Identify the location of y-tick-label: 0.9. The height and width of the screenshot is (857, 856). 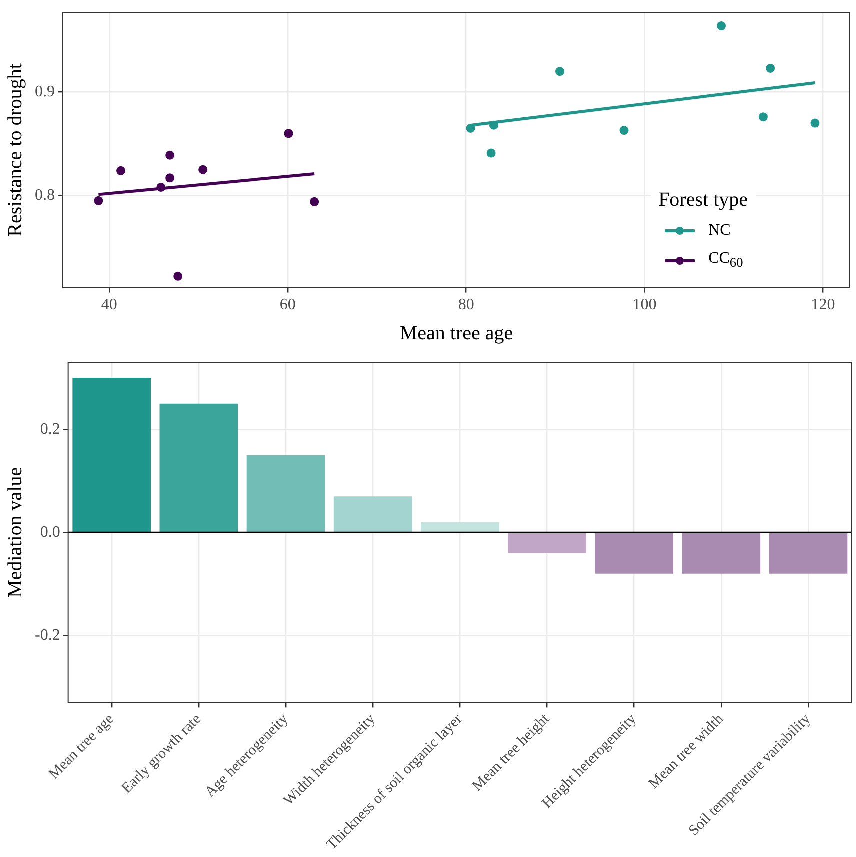
(45, 91).